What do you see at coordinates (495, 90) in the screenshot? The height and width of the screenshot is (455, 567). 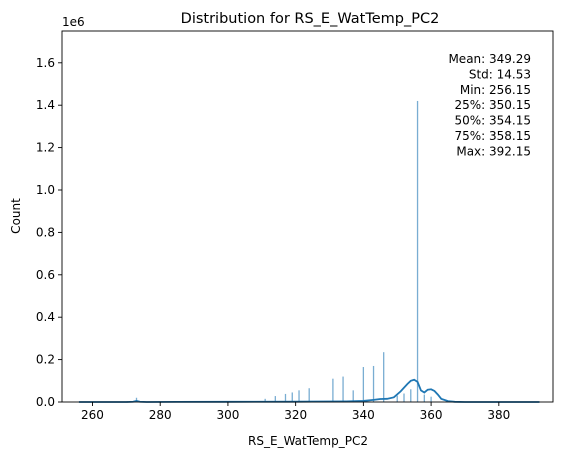 I see `stat-line: Min: 256.15` at bounding box center [495, 90].